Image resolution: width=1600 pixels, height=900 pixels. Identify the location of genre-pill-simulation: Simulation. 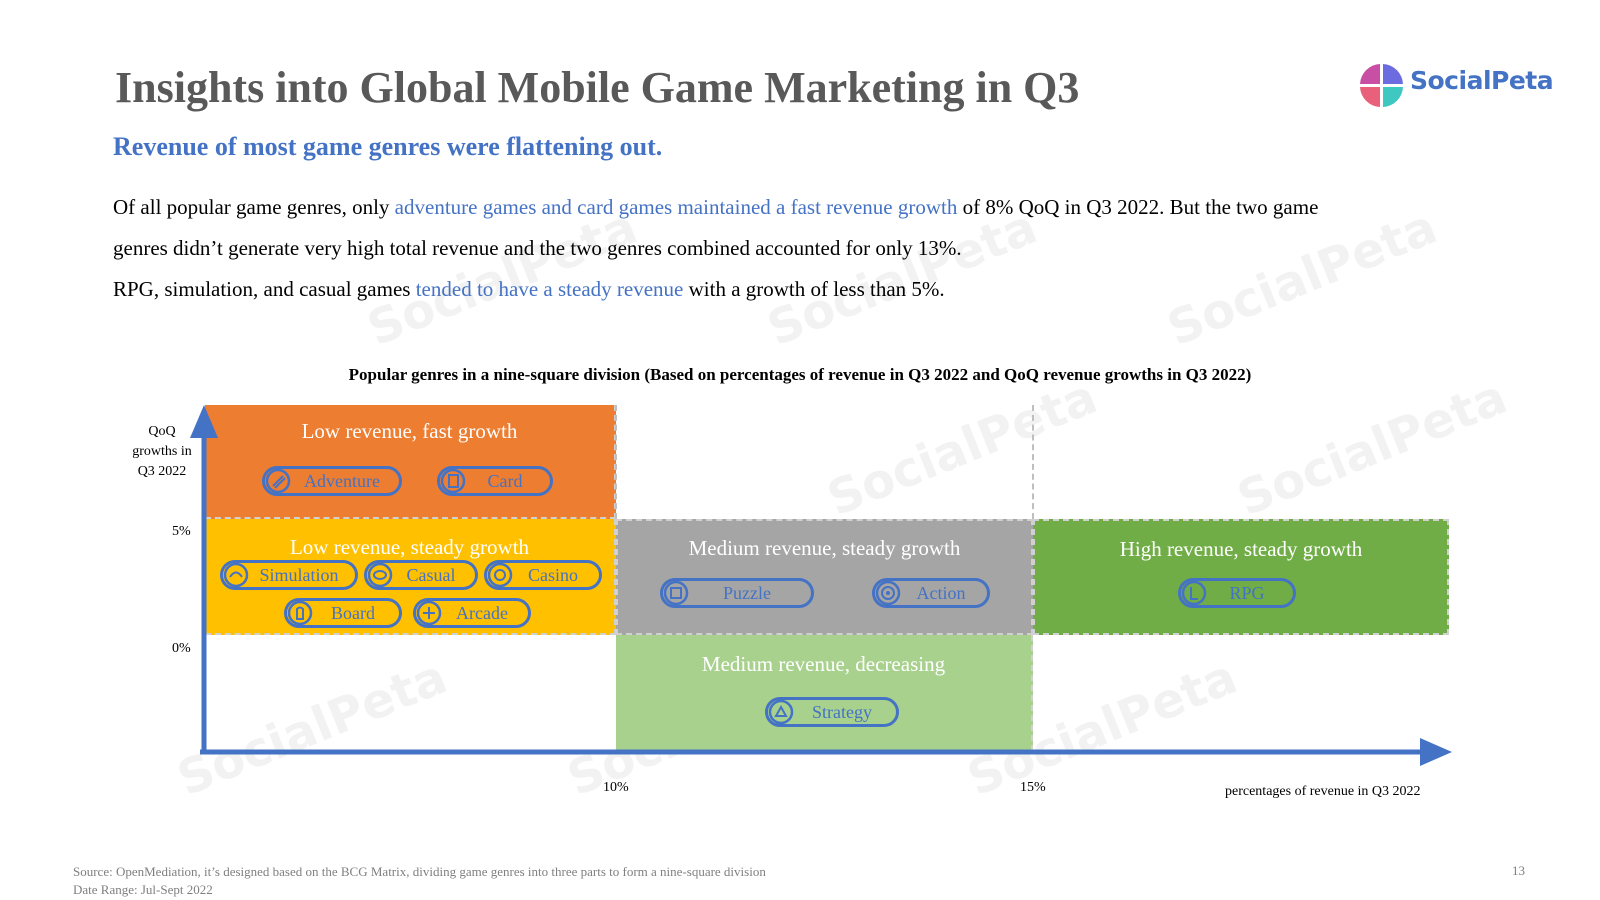
(289, 575).